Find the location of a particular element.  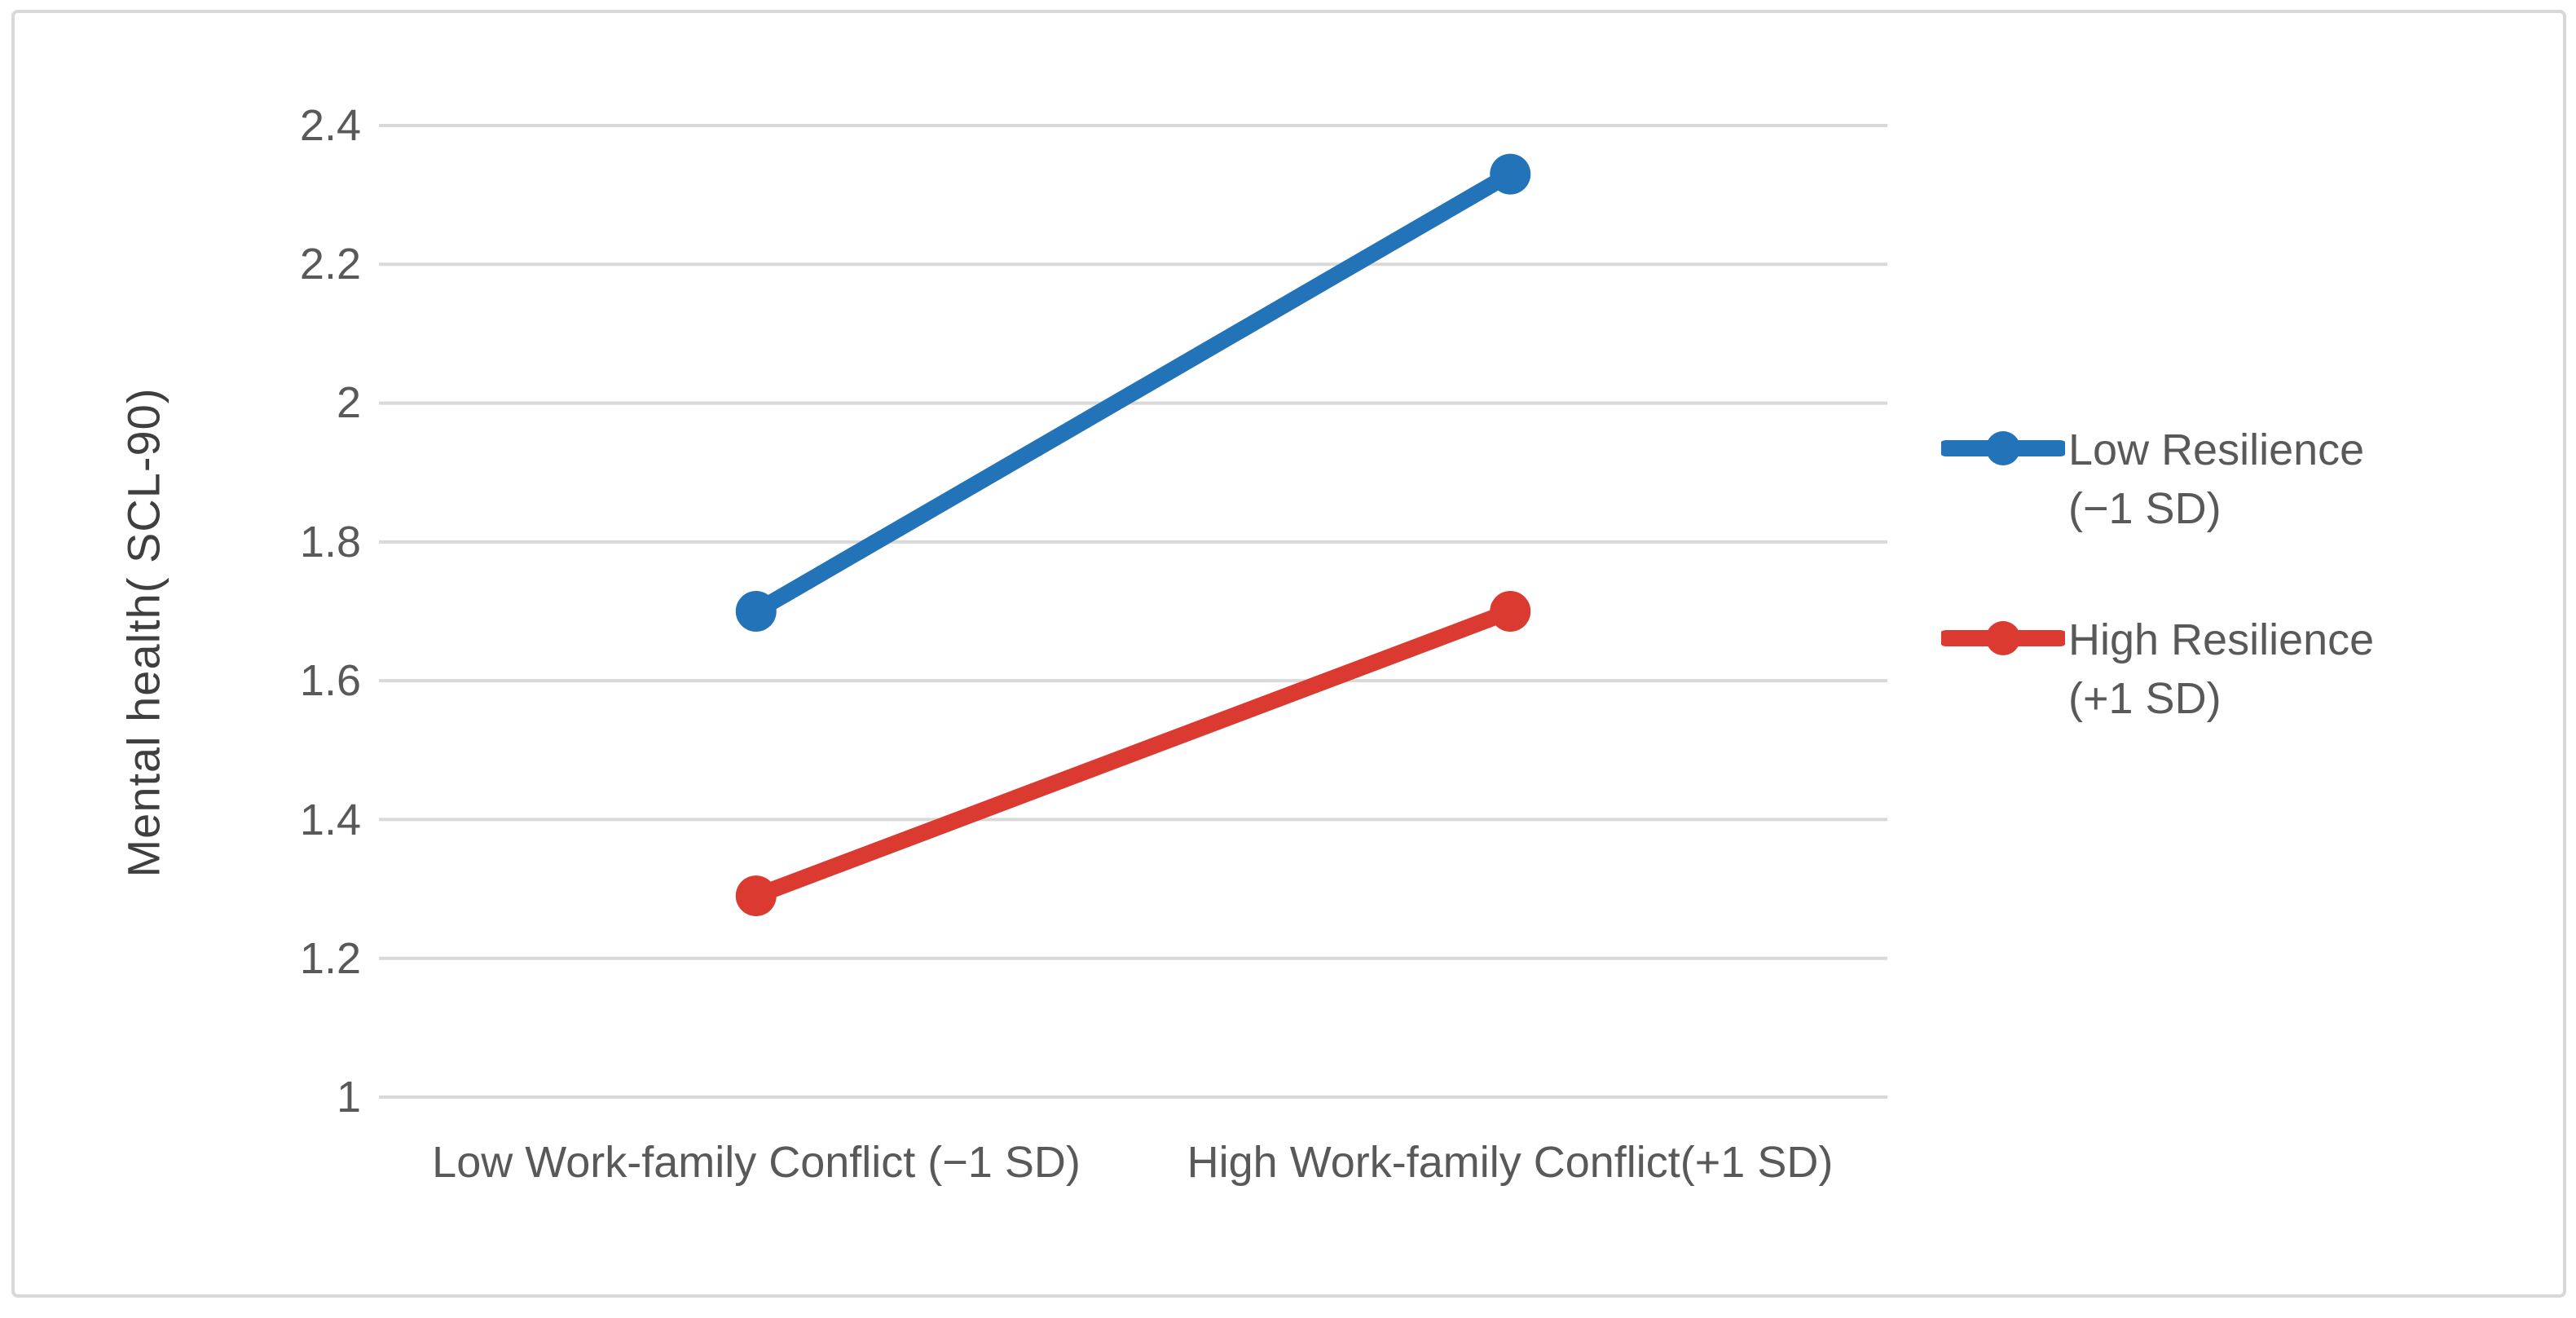

y-tick-label: 1 is located at coordinates (348, 1097).